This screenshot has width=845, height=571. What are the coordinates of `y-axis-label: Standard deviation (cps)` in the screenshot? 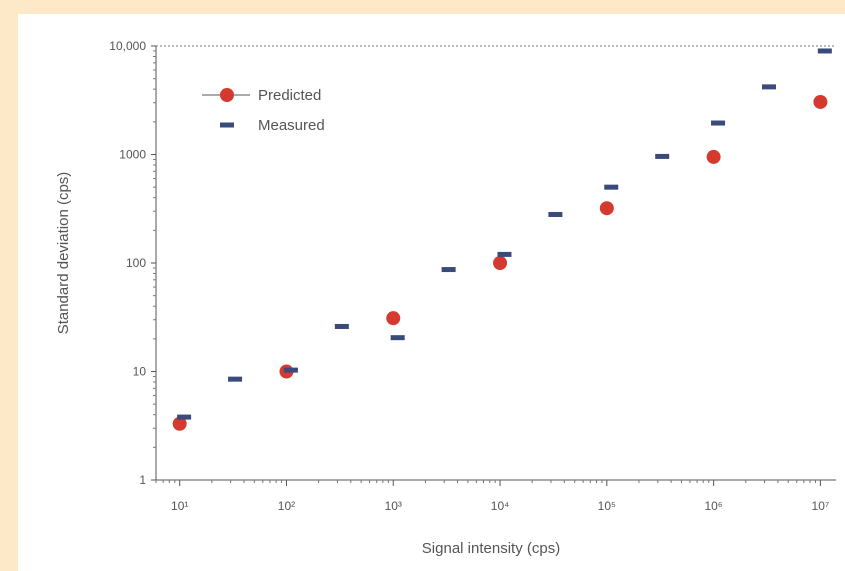 It's located at (63, 253).